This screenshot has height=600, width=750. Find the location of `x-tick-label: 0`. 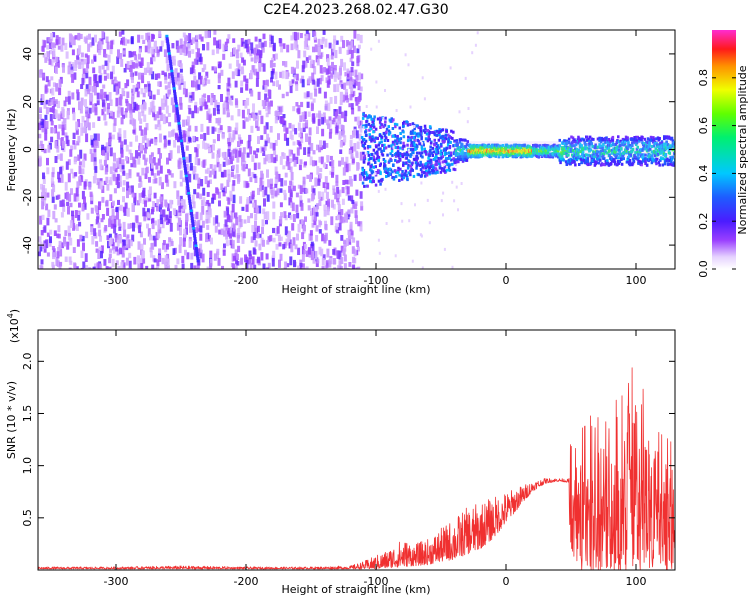

x-tick-label: 0 is located at coordinates (506, 581).